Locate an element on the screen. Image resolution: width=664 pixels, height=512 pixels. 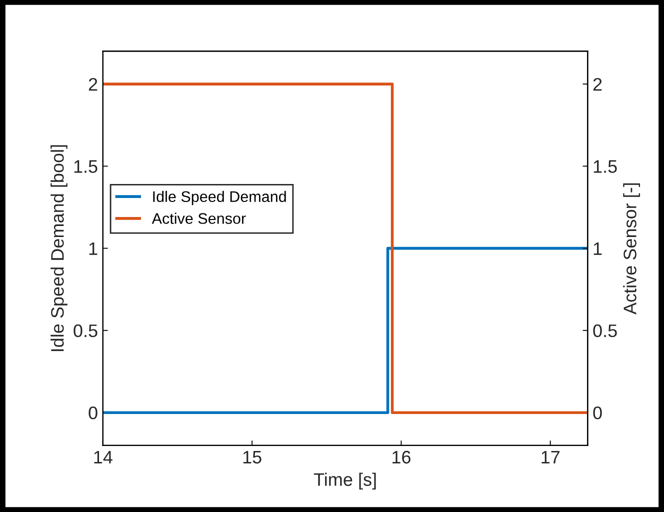
x-tick-label: 16 is located at coordinates (401, 457).